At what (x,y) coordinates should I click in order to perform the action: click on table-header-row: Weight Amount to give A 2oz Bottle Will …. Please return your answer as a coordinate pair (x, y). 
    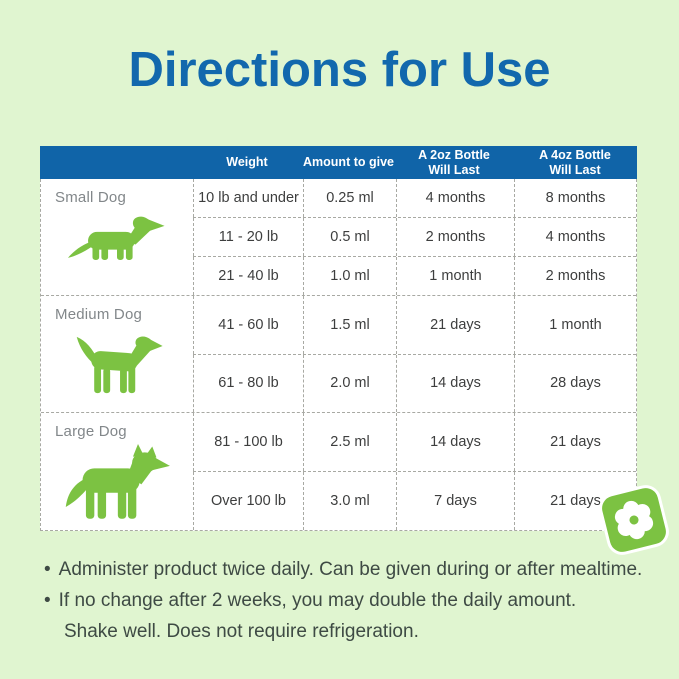
    Looking at the image, I should click on (338, 162).